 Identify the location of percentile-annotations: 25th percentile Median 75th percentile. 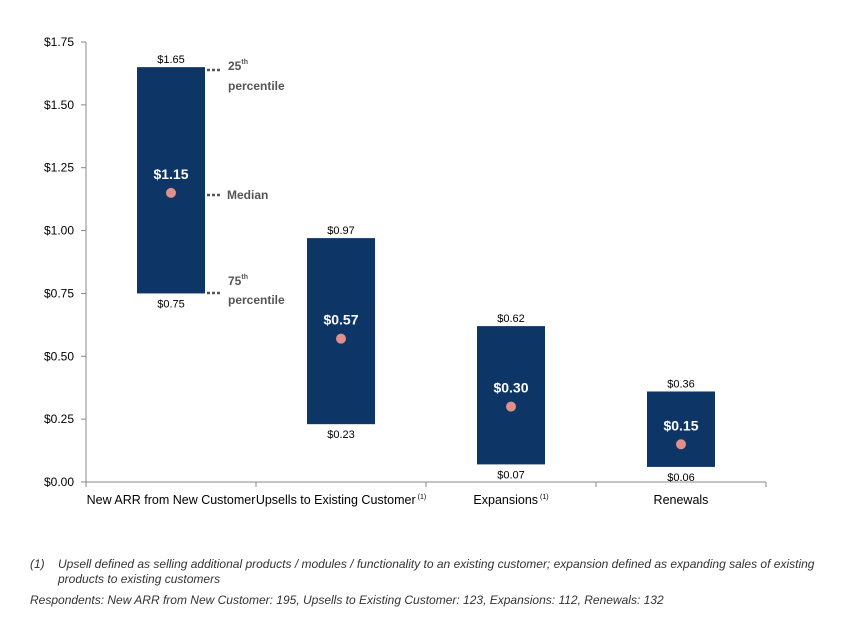
(246, 183).